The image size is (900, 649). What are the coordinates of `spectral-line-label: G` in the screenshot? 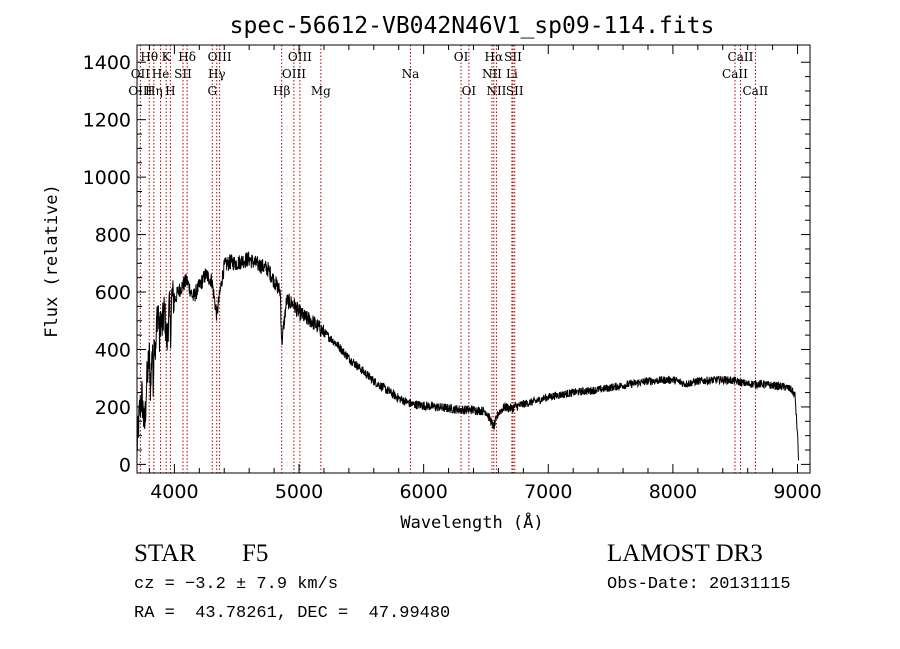 It's located at (212, 91).